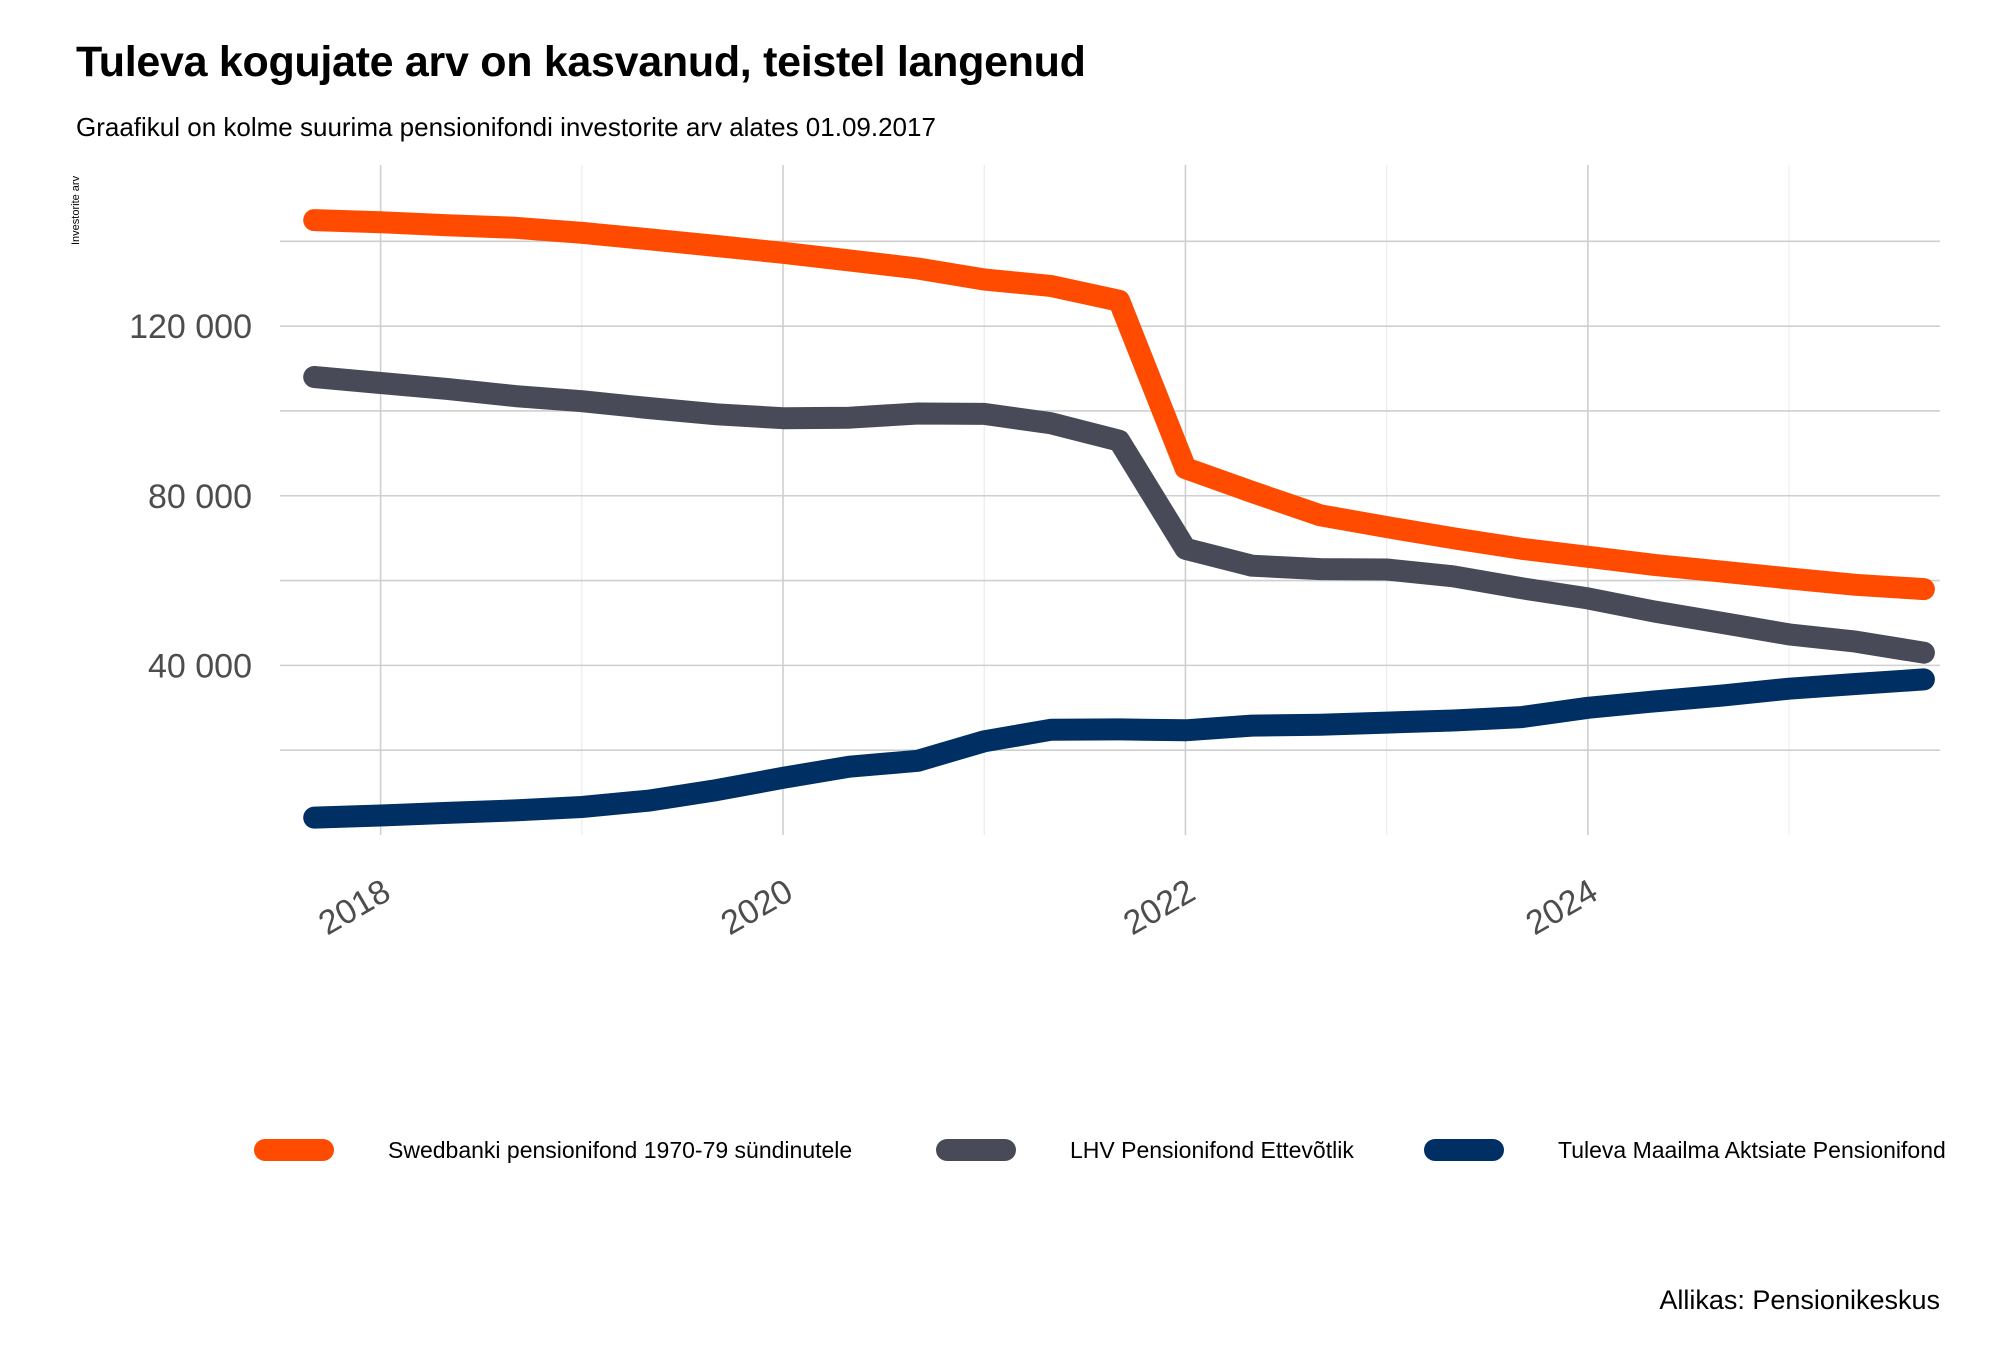  What do you see at coordinates (354, 907) in the screenshot?
I see `x-tick-label: 2018` at bounding box center [354, 907].